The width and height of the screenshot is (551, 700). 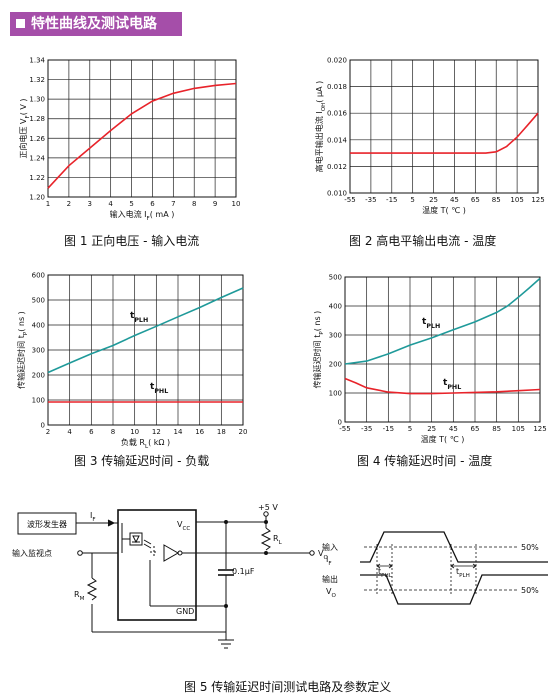 What do you see at coordinates (37, 61) in the screenshot?
I see `y-tick-label: 1.34` at bounding box center [37, 61].